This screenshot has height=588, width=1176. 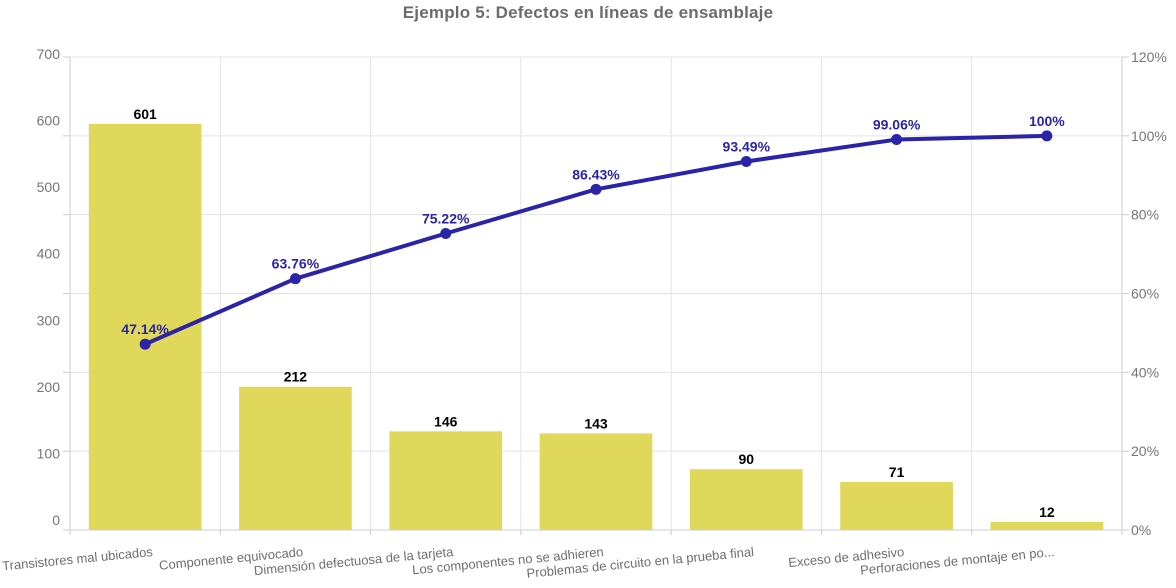 I want to click on right-axis-label: 40%, so click(x=1145, y=372).